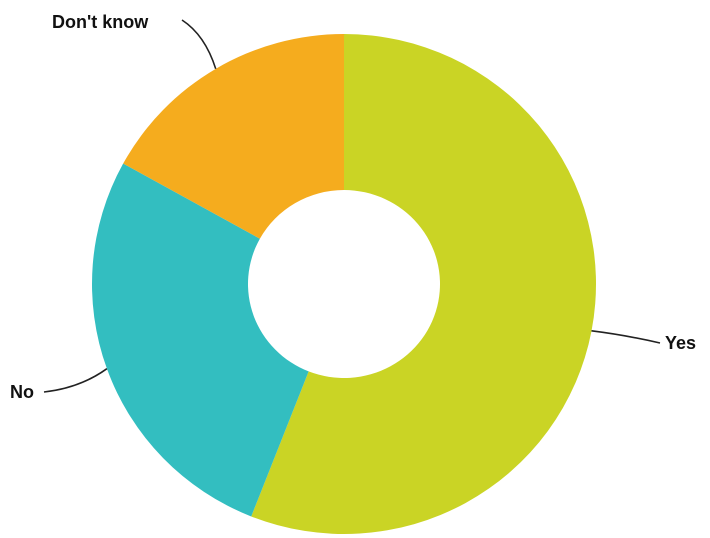 The width and height of the screenshot is (710, 538). Describe the element at coordinates (199, 44) in the screenshot. I see `leader-line-dont-know` at that location.